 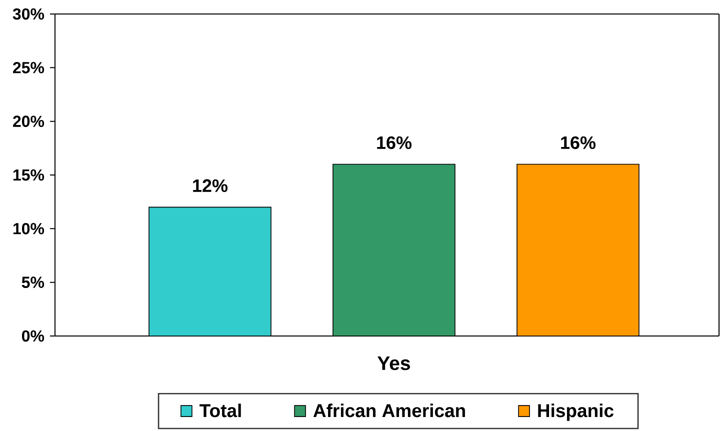 What do you see at coordinates (576, 412) in the screenshot?
I see `legend-label: Hispanic` at bounding box center [576, 412].